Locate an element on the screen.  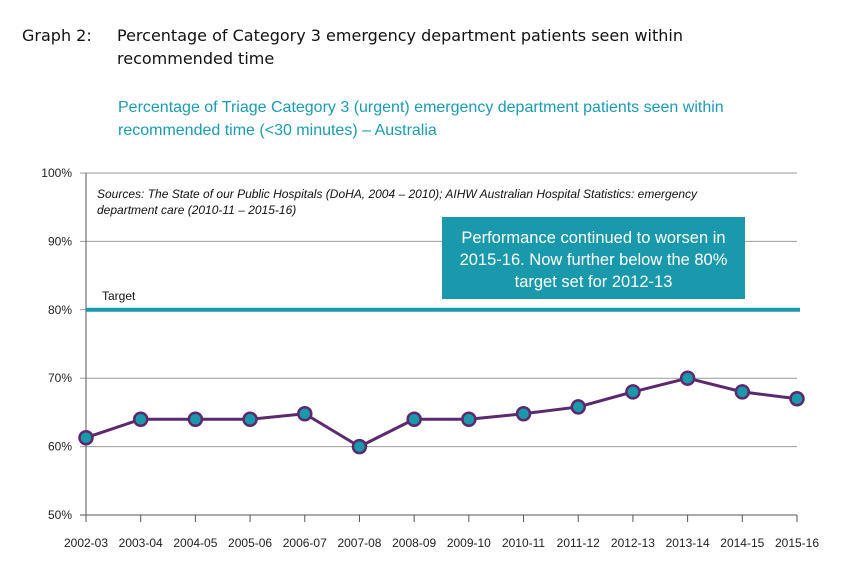
x-tick-label: 2004-05 is located at coordinates (195, 543).